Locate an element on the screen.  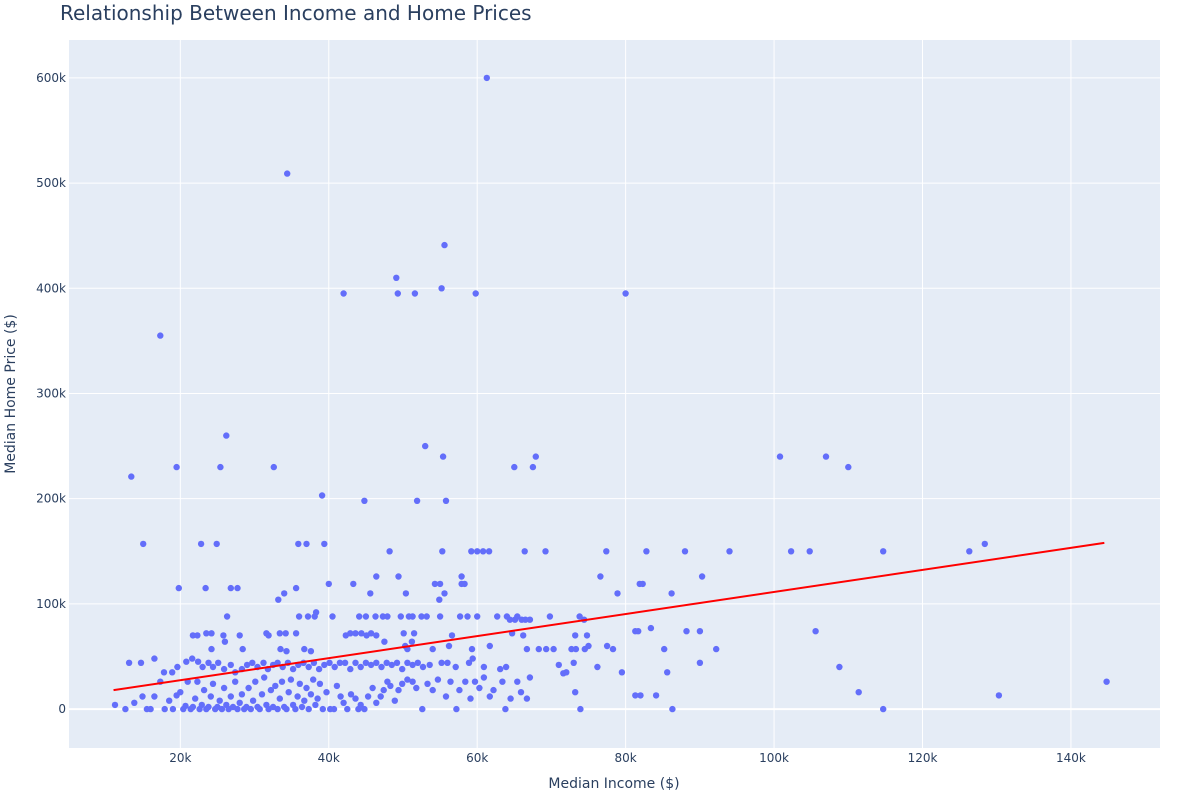
x-tick-label: 140k is located at coordinates (1071, 758).